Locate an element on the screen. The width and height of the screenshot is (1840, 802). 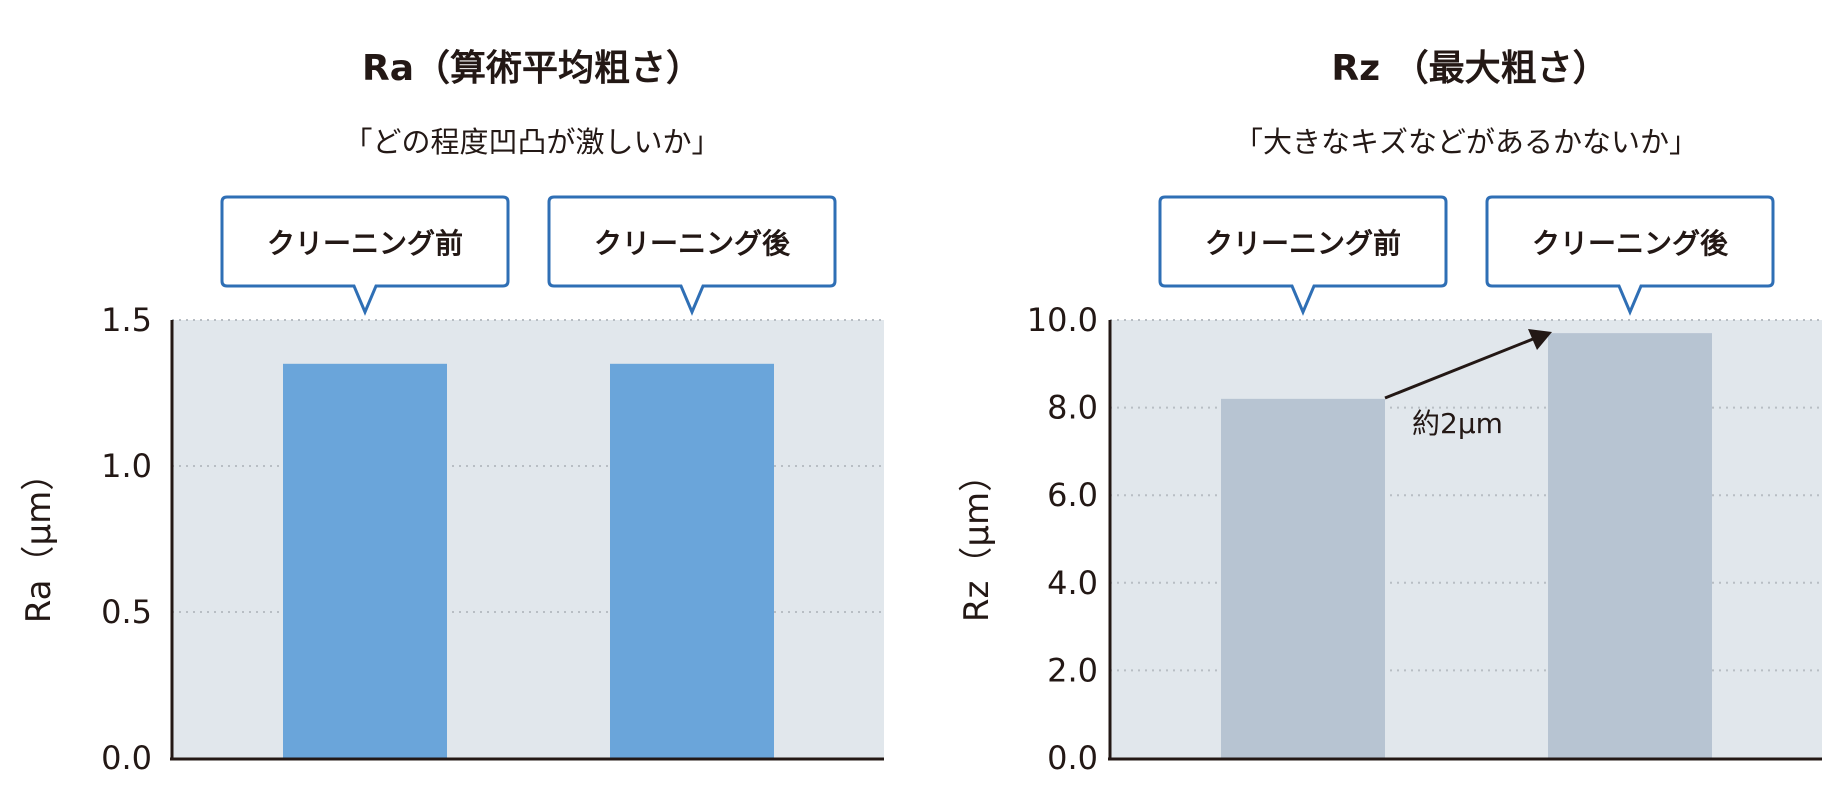
rz-y-tick-label: 8.0 is located at coordinates (1072, 408).